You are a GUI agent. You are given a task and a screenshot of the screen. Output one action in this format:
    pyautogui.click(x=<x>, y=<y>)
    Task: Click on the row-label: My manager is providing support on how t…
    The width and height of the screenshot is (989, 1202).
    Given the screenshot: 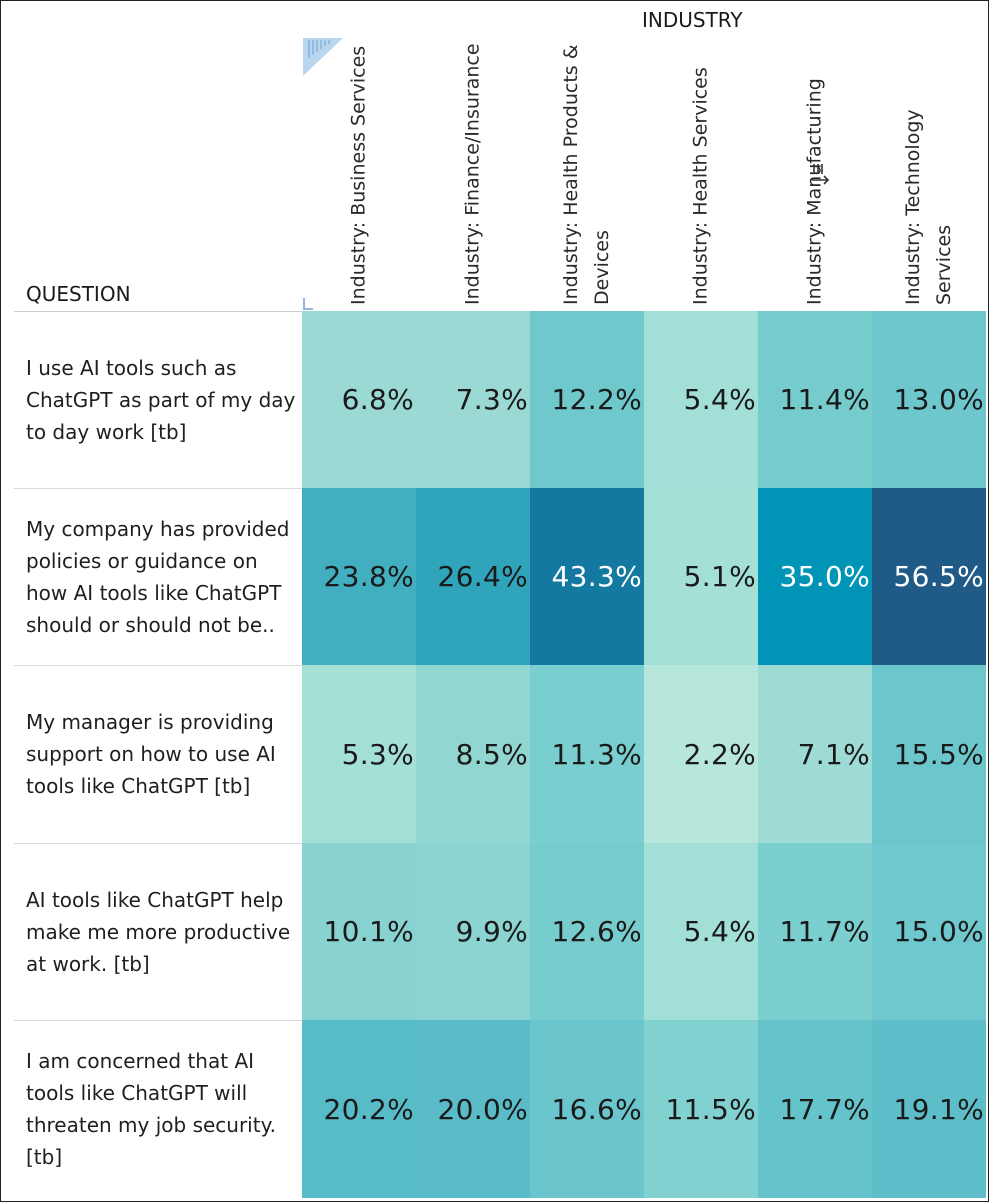 What is the action you would take?
    pyautogui.click(x=151, y=754)
    